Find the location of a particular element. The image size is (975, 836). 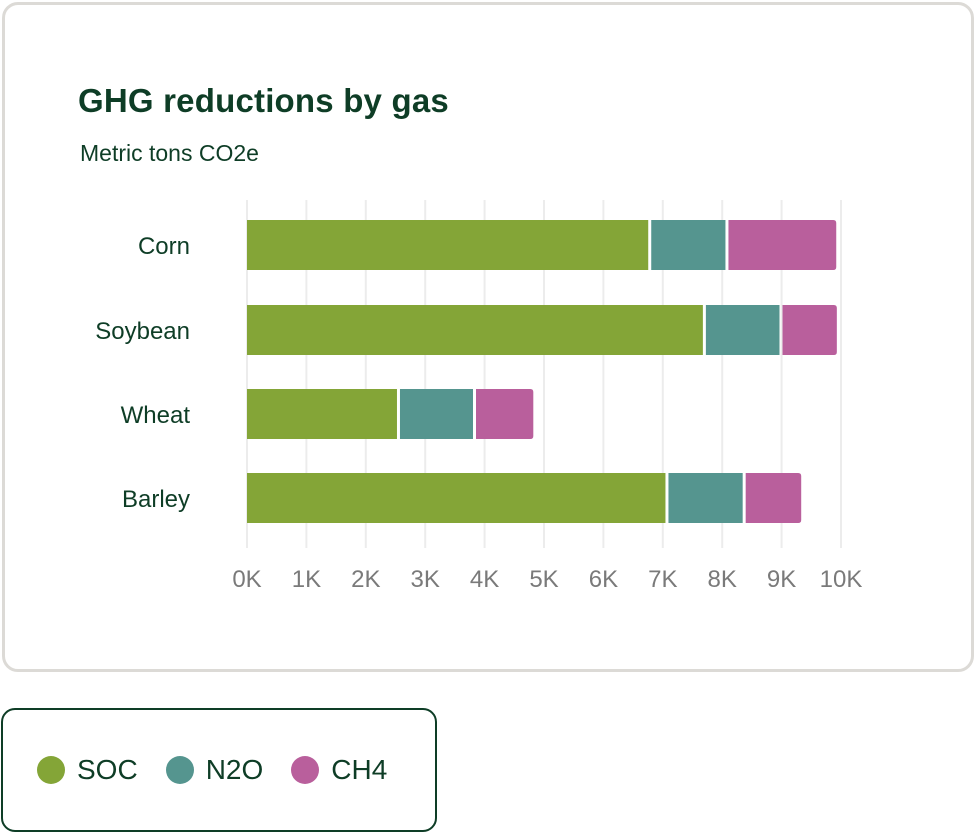

x-tick-label-1K: 1K is located at coordinates (306, 579).